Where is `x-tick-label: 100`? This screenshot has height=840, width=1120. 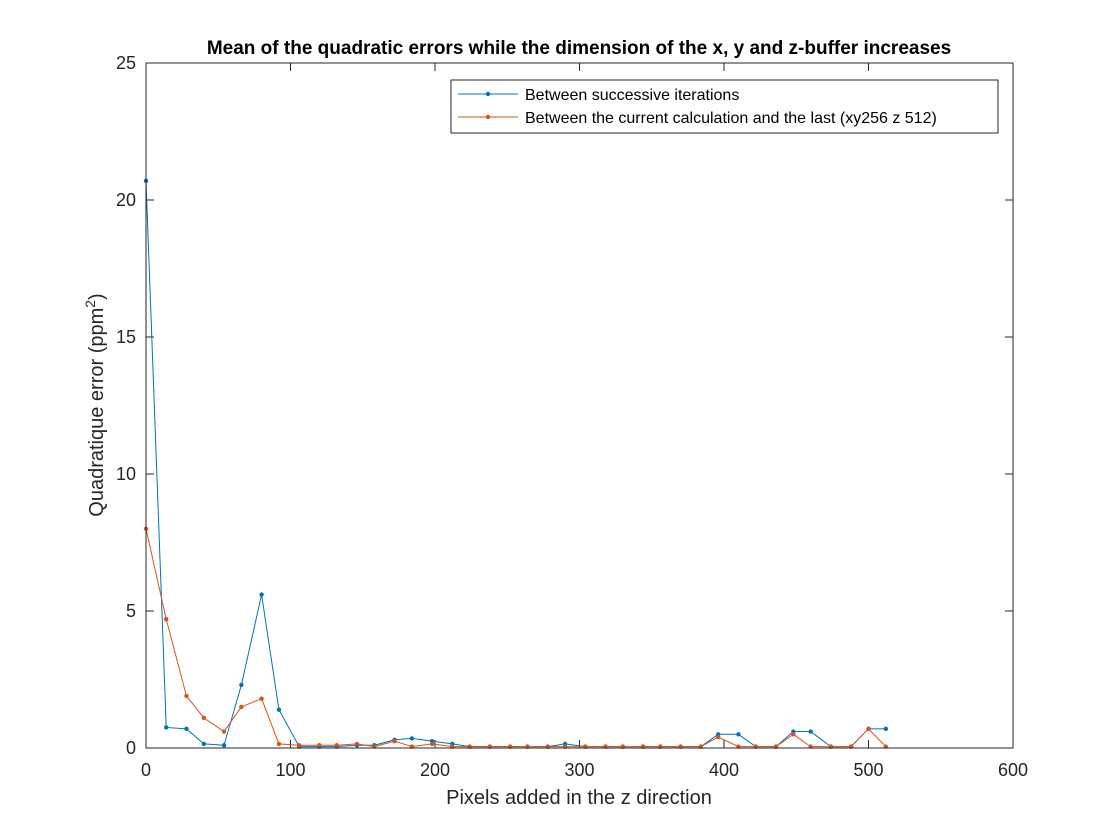
x-tick-label: 100 is located at coordinates (290, 770).